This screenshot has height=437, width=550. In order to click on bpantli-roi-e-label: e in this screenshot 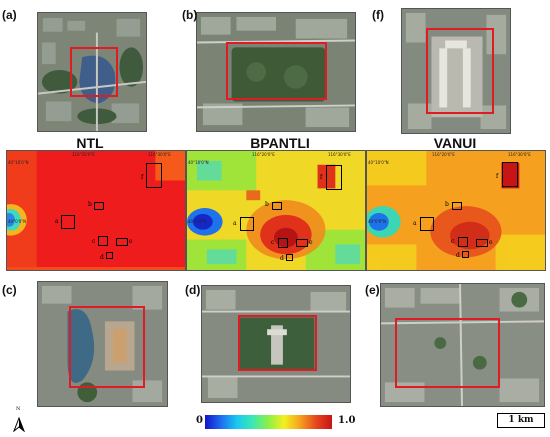, I will do `click(311, 242)`.